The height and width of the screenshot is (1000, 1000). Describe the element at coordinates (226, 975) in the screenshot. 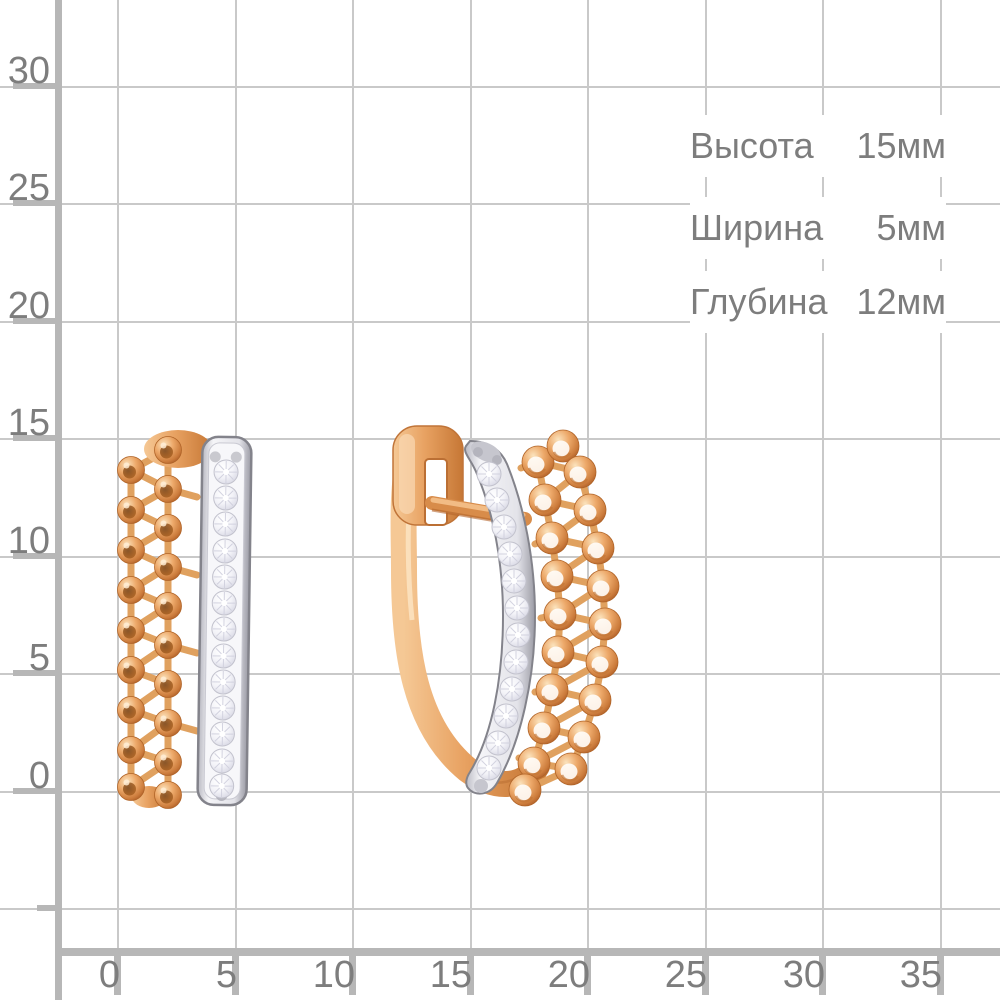

I see `bottom-ruler-label: 5` at that location.